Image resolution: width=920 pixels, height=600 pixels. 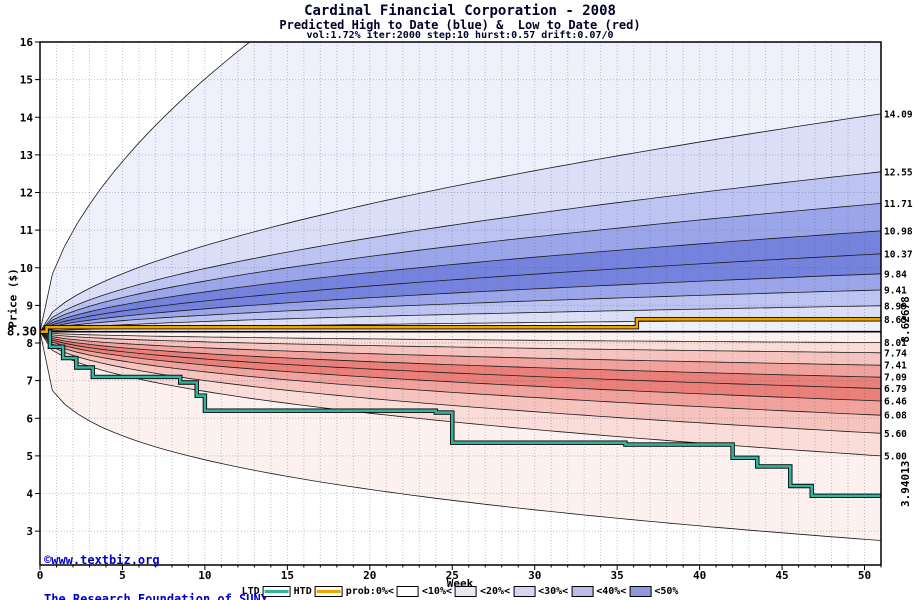 What do you see at coordinates (13, 298) in the screenshot?
I see `y-axis-label: Price ($)` at bounding box center [13, 298].